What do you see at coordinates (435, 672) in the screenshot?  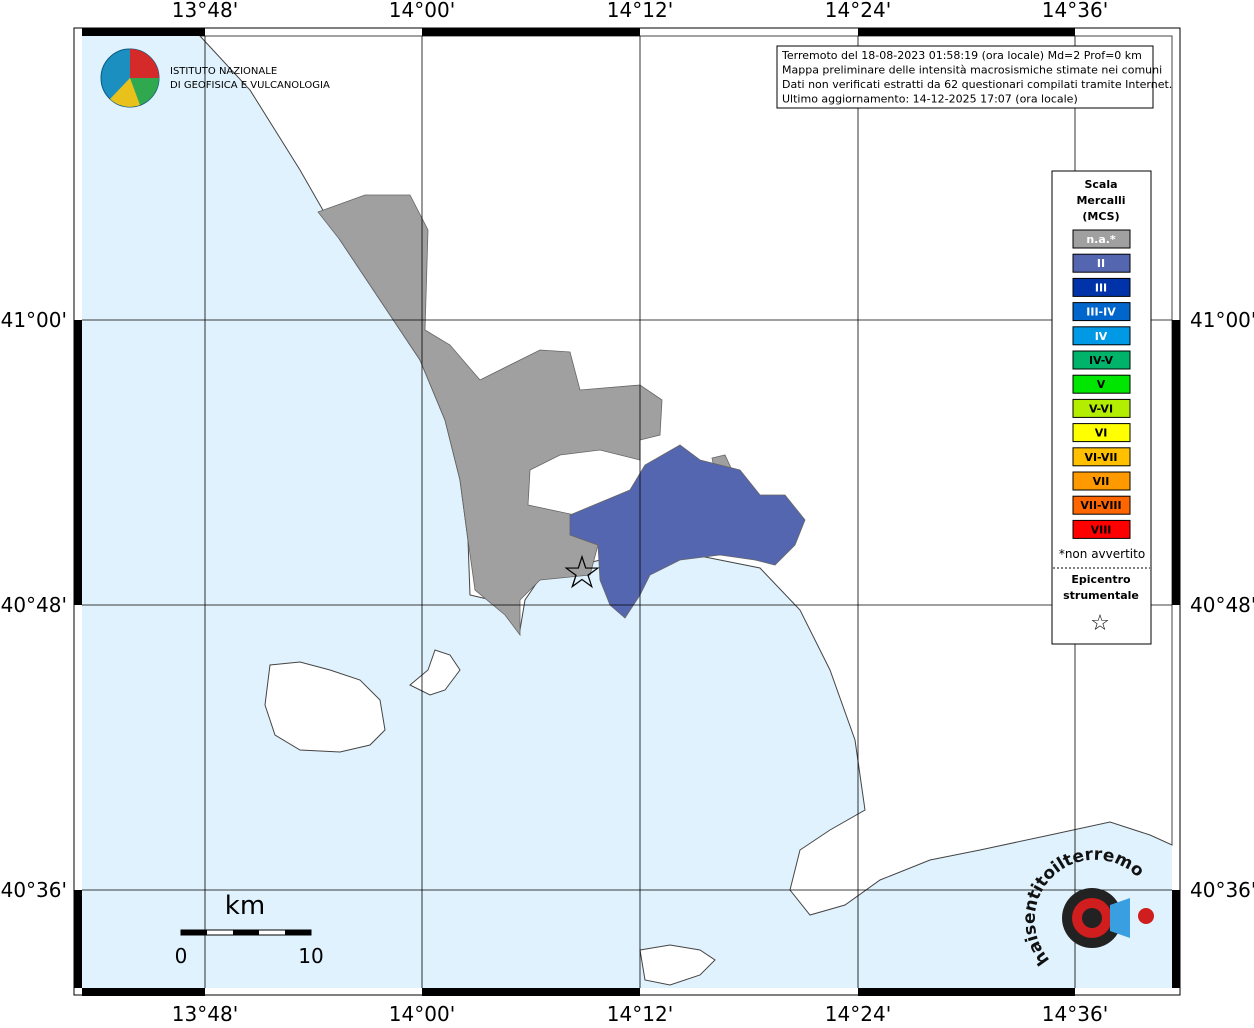 I see `procida` at bounding box center [435, 672].